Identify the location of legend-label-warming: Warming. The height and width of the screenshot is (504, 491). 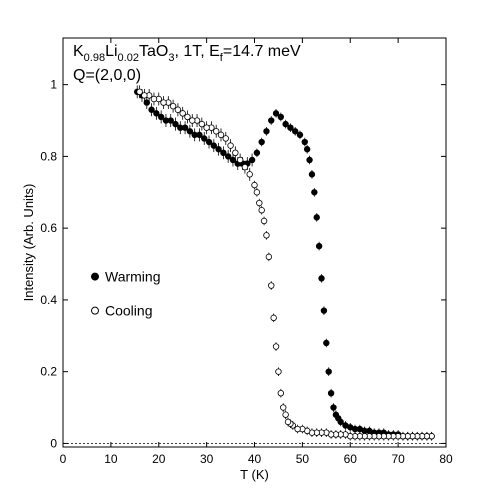
(133, 277).